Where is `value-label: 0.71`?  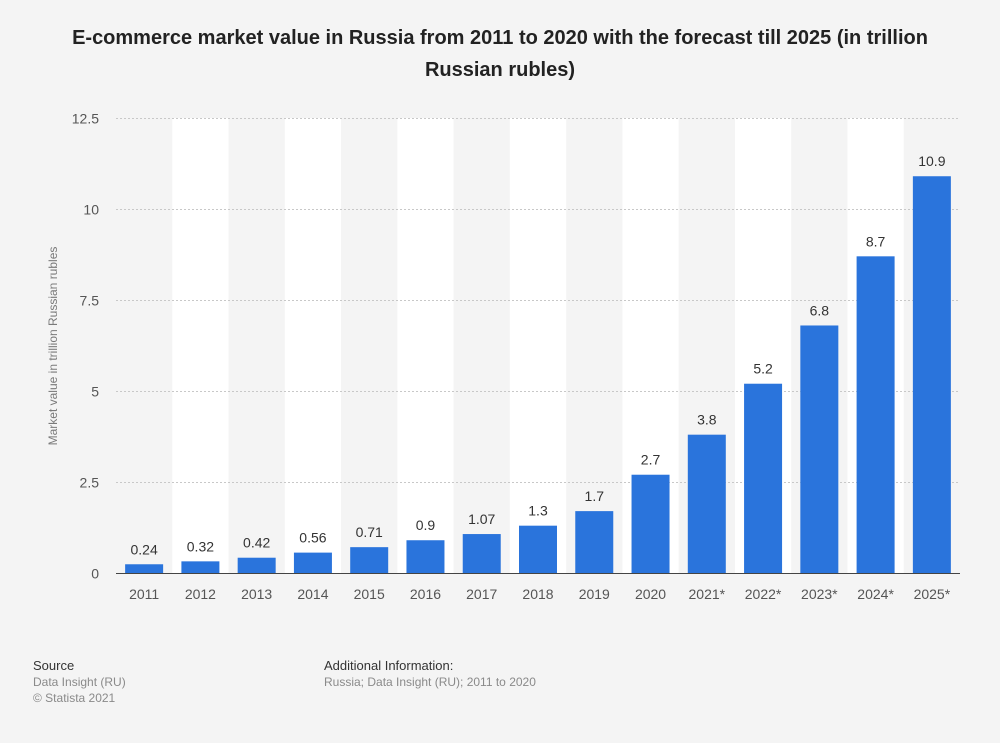 value-label: 0.71 is located at coordinates (369, 532).